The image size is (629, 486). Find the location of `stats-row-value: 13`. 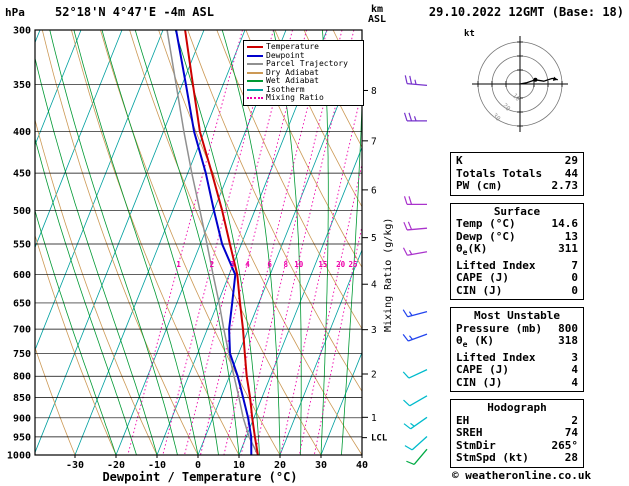

stats-row-value: 13 is located at coordinates (571, 236).